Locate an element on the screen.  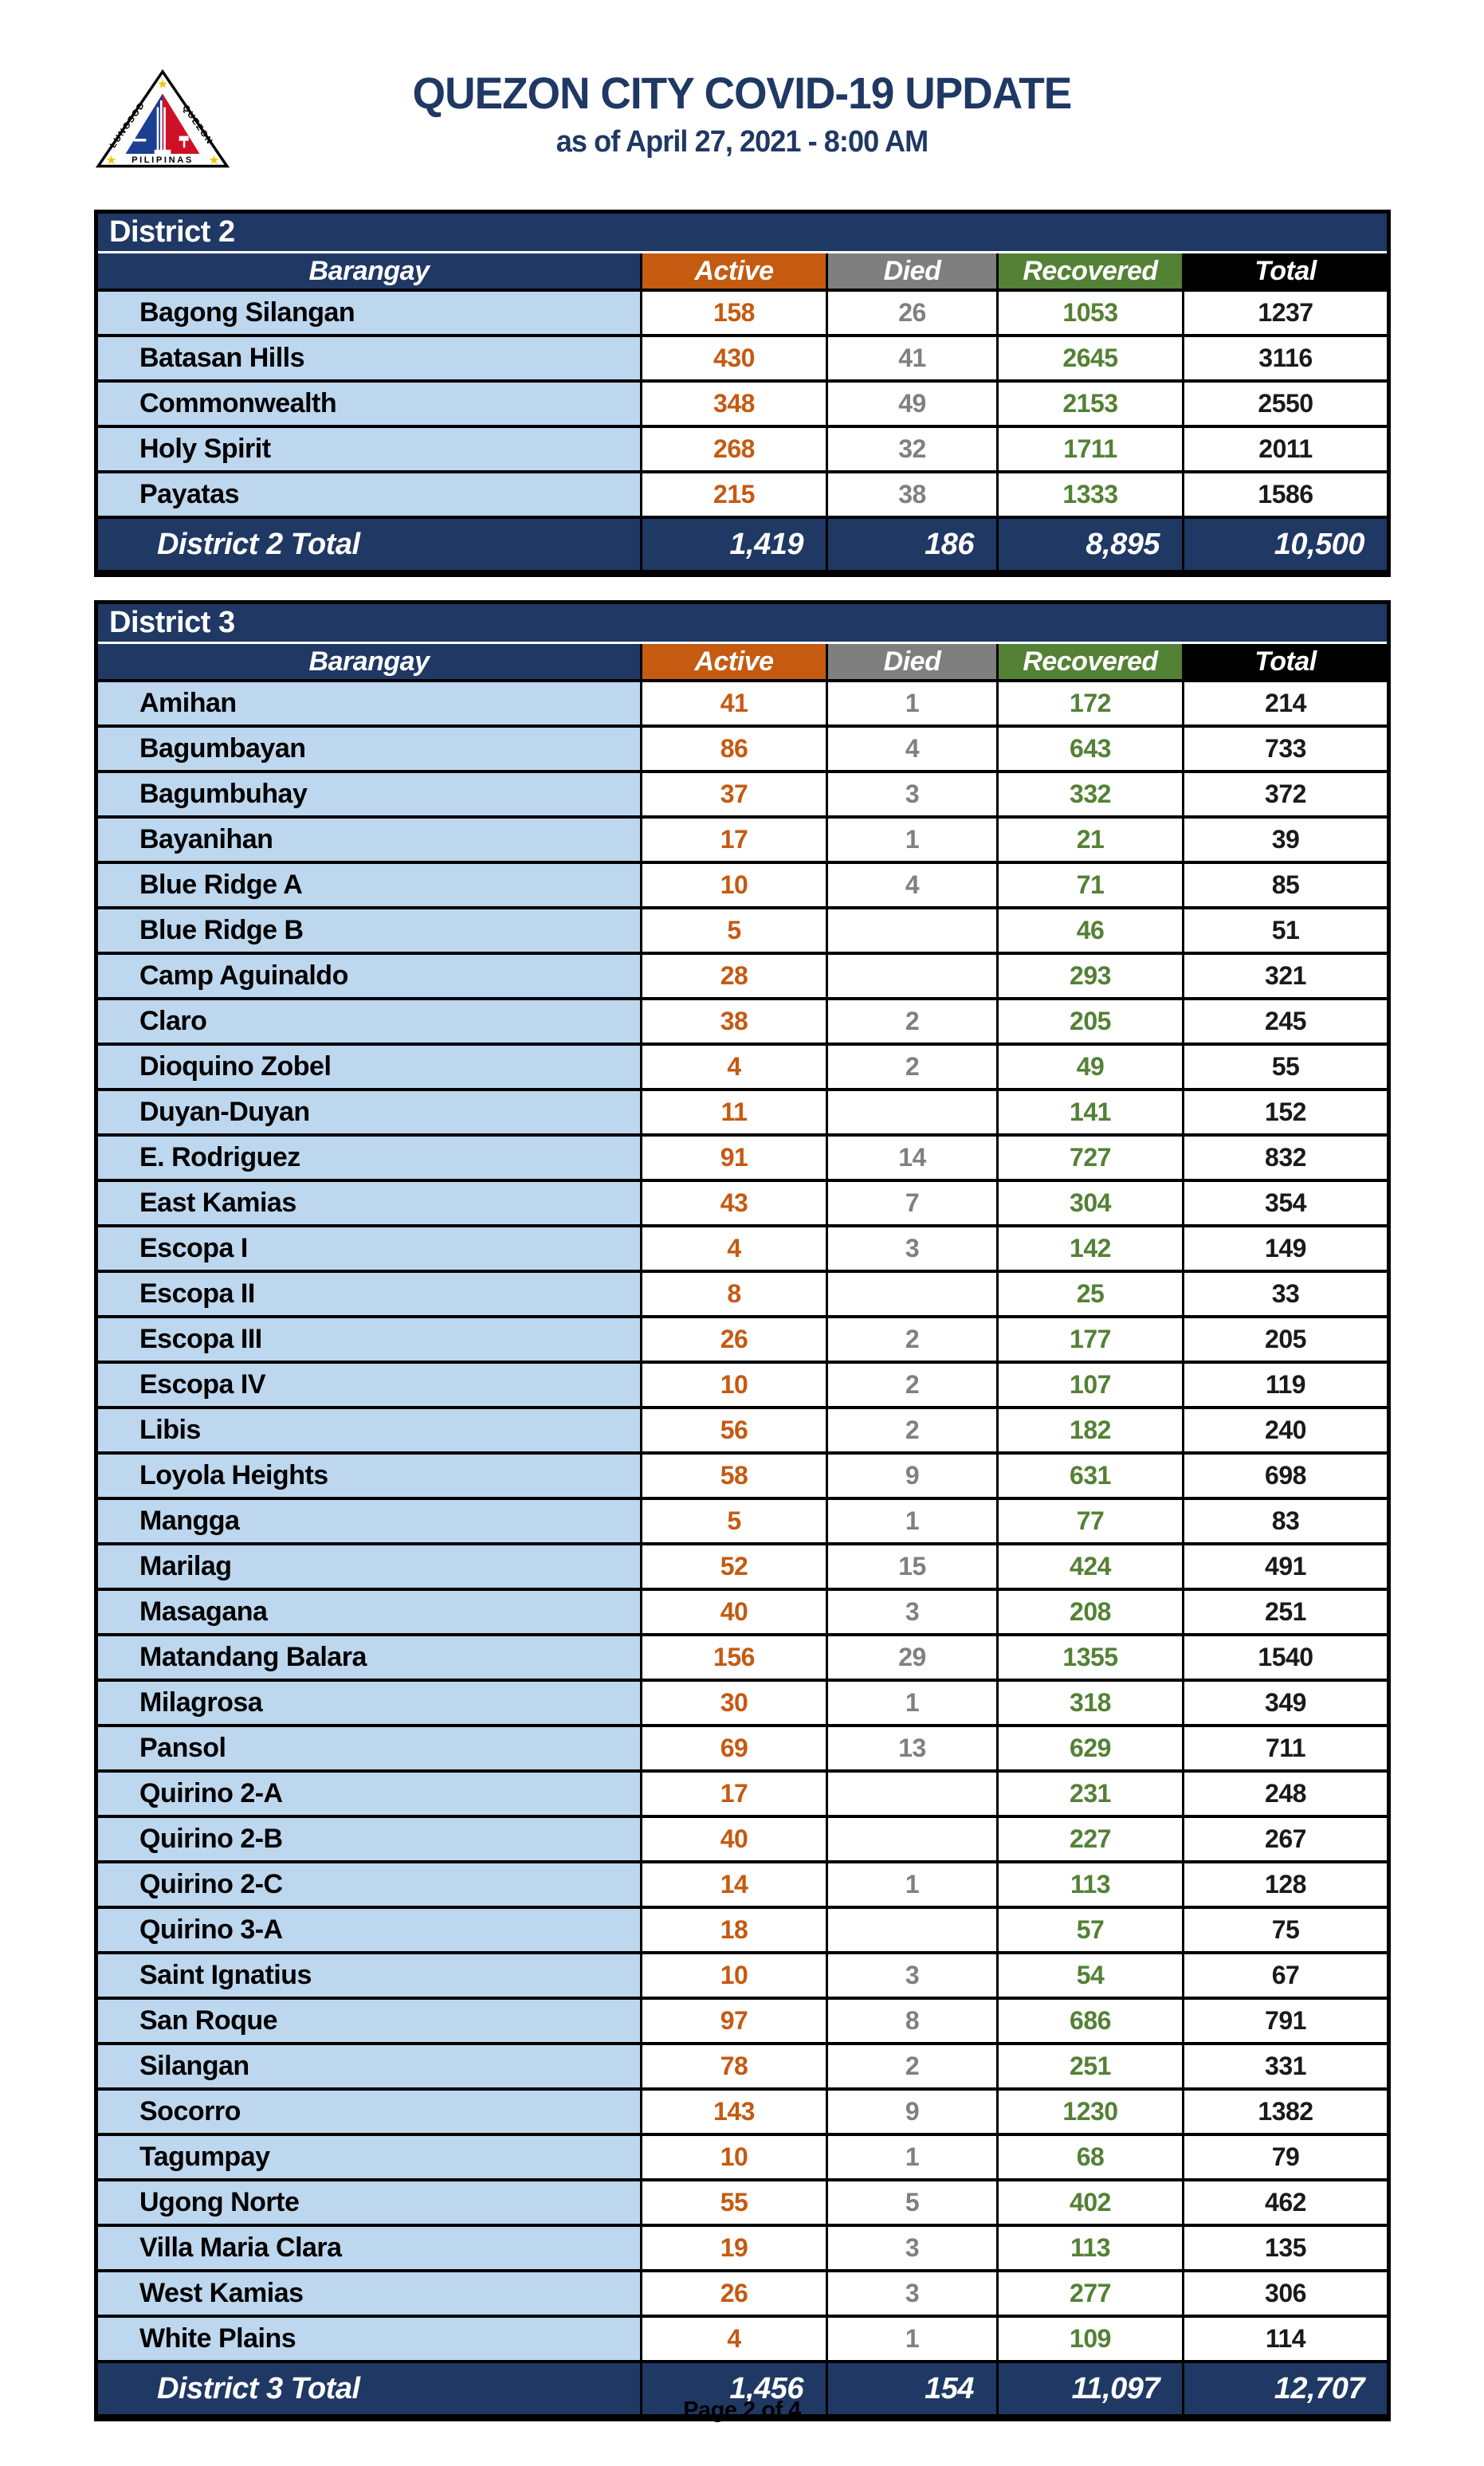
recovered-cell: 71 is located at coordinates (1091, 885).